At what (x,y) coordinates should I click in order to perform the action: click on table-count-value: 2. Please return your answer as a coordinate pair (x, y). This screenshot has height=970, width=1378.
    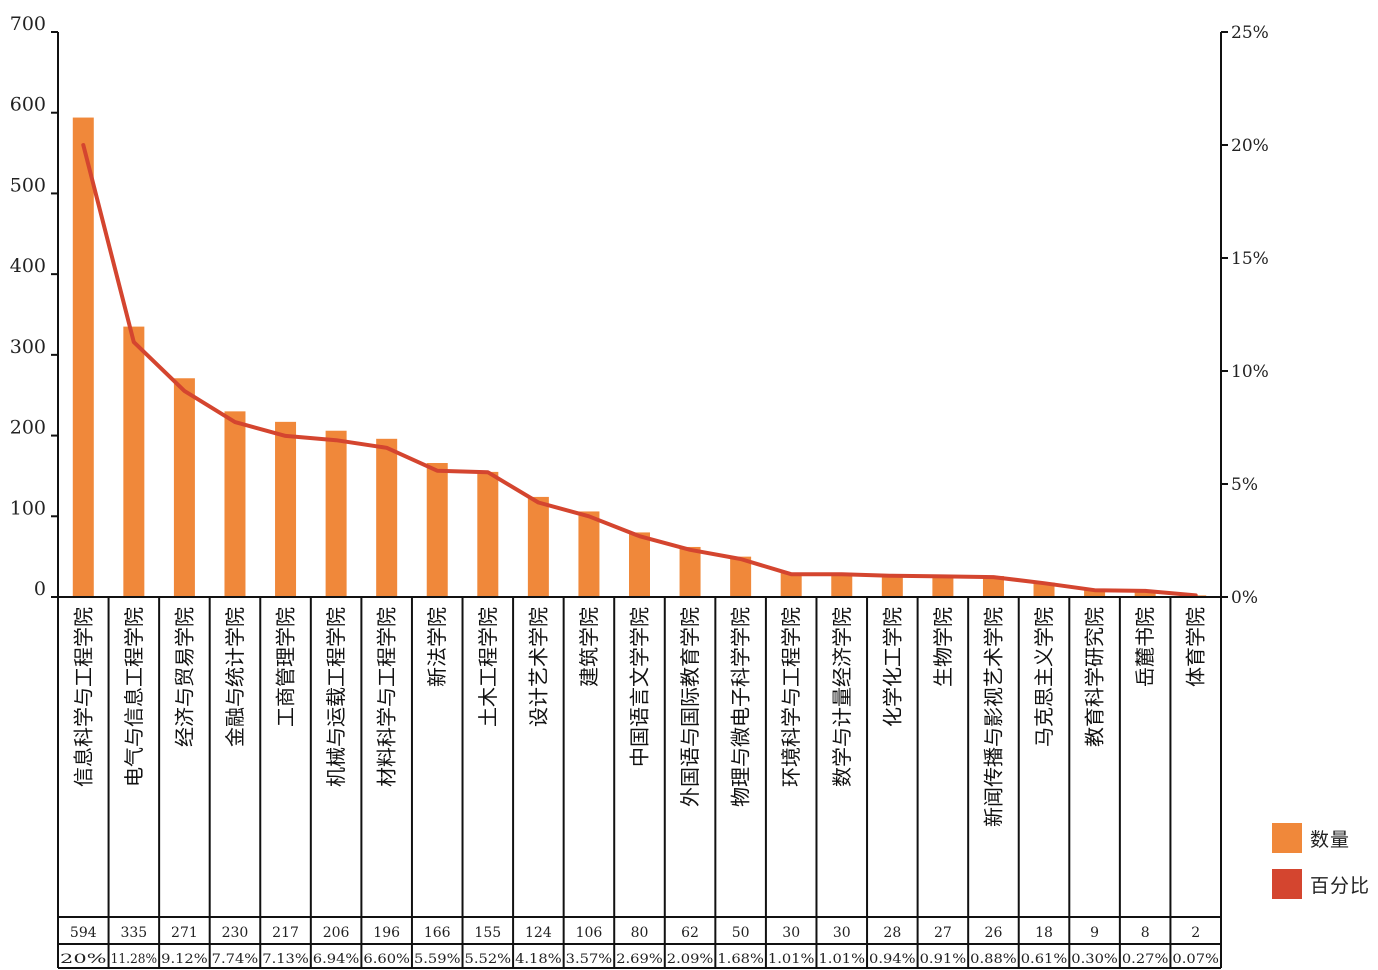
    Looking at the image, I should click on (1195, 933).